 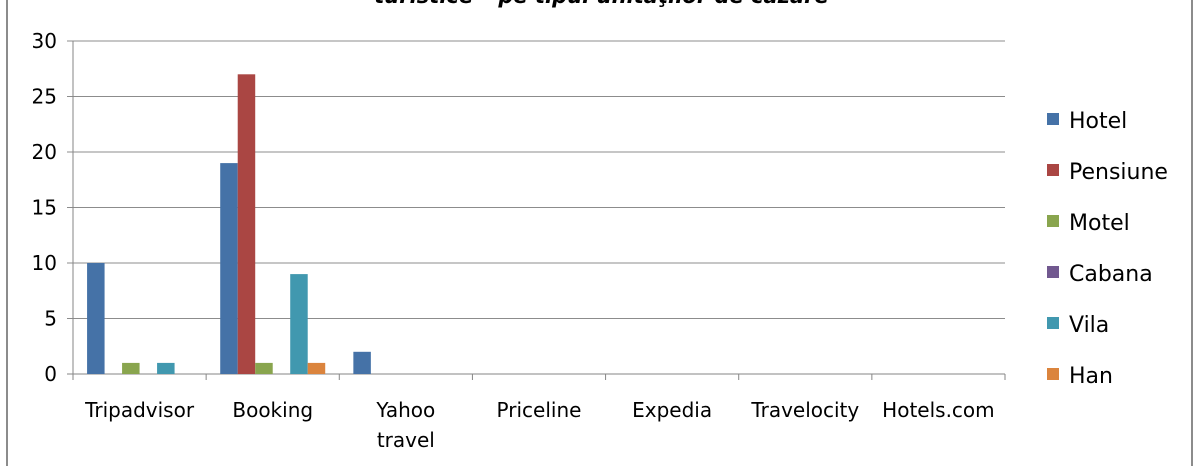 What do you see at coordinates (804, 410) in the screenshot?
I see `x-tick-label: Travelocity` at bounding box center [804, 410].